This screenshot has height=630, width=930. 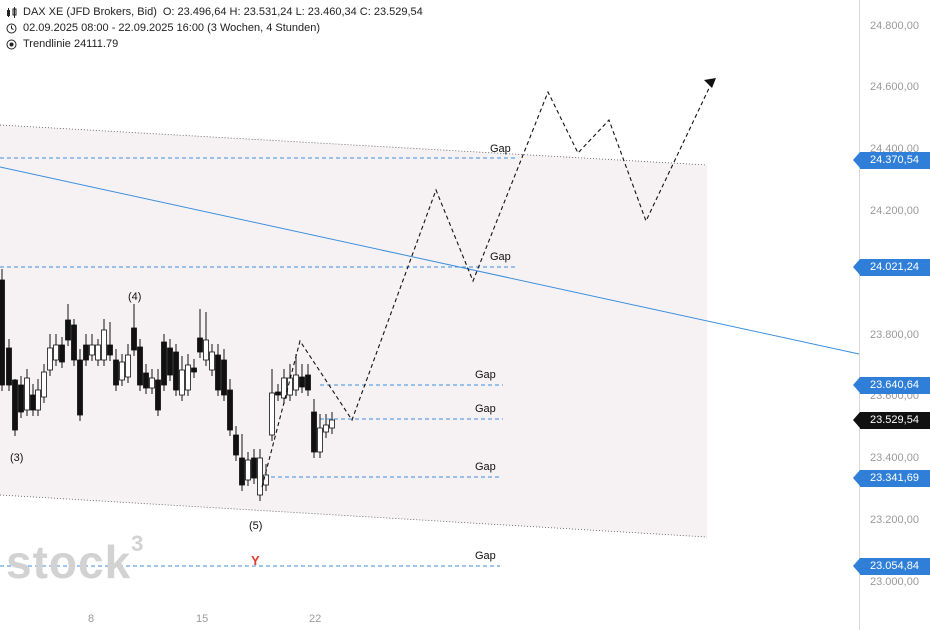 What do you see at coordinates (859, 315) in the screenshot?
I see `axis-separator` at bounding box center [859, 315].